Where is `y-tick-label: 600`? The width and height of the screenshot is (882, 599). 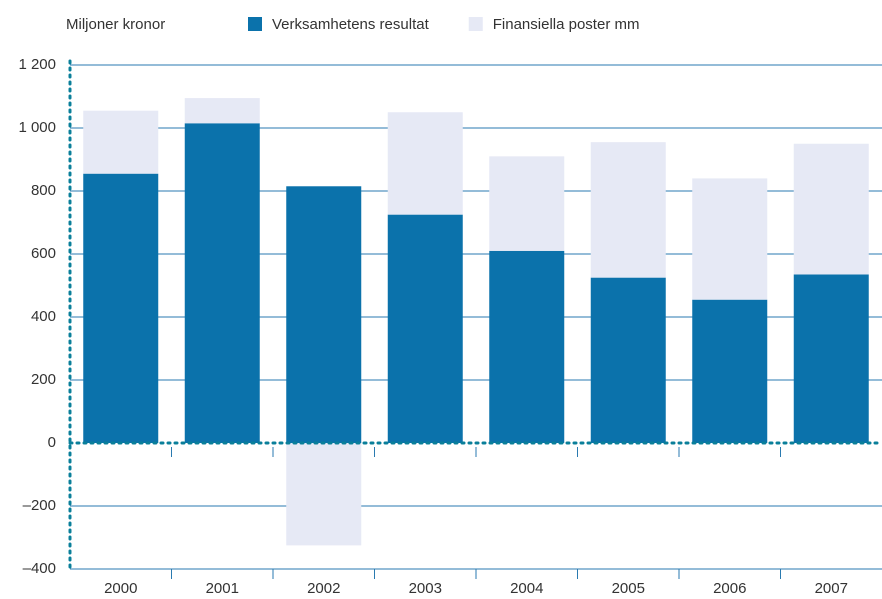
y-tick-label: 600 is located at coordinates (43, 253).